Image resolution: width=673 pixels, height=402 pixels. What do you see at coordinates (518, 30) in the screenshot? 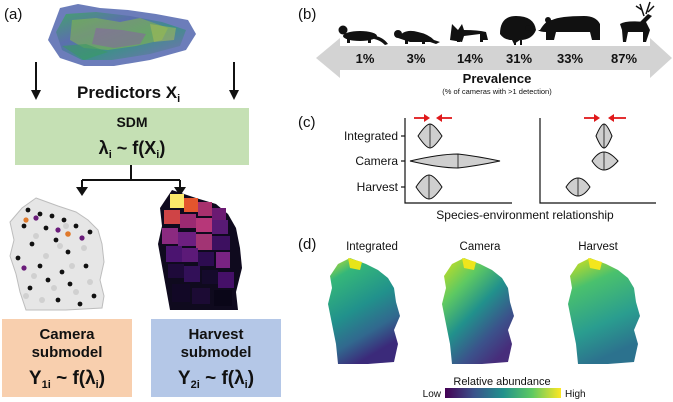
I see `turkey-icon` at bounding box center [518, 30].